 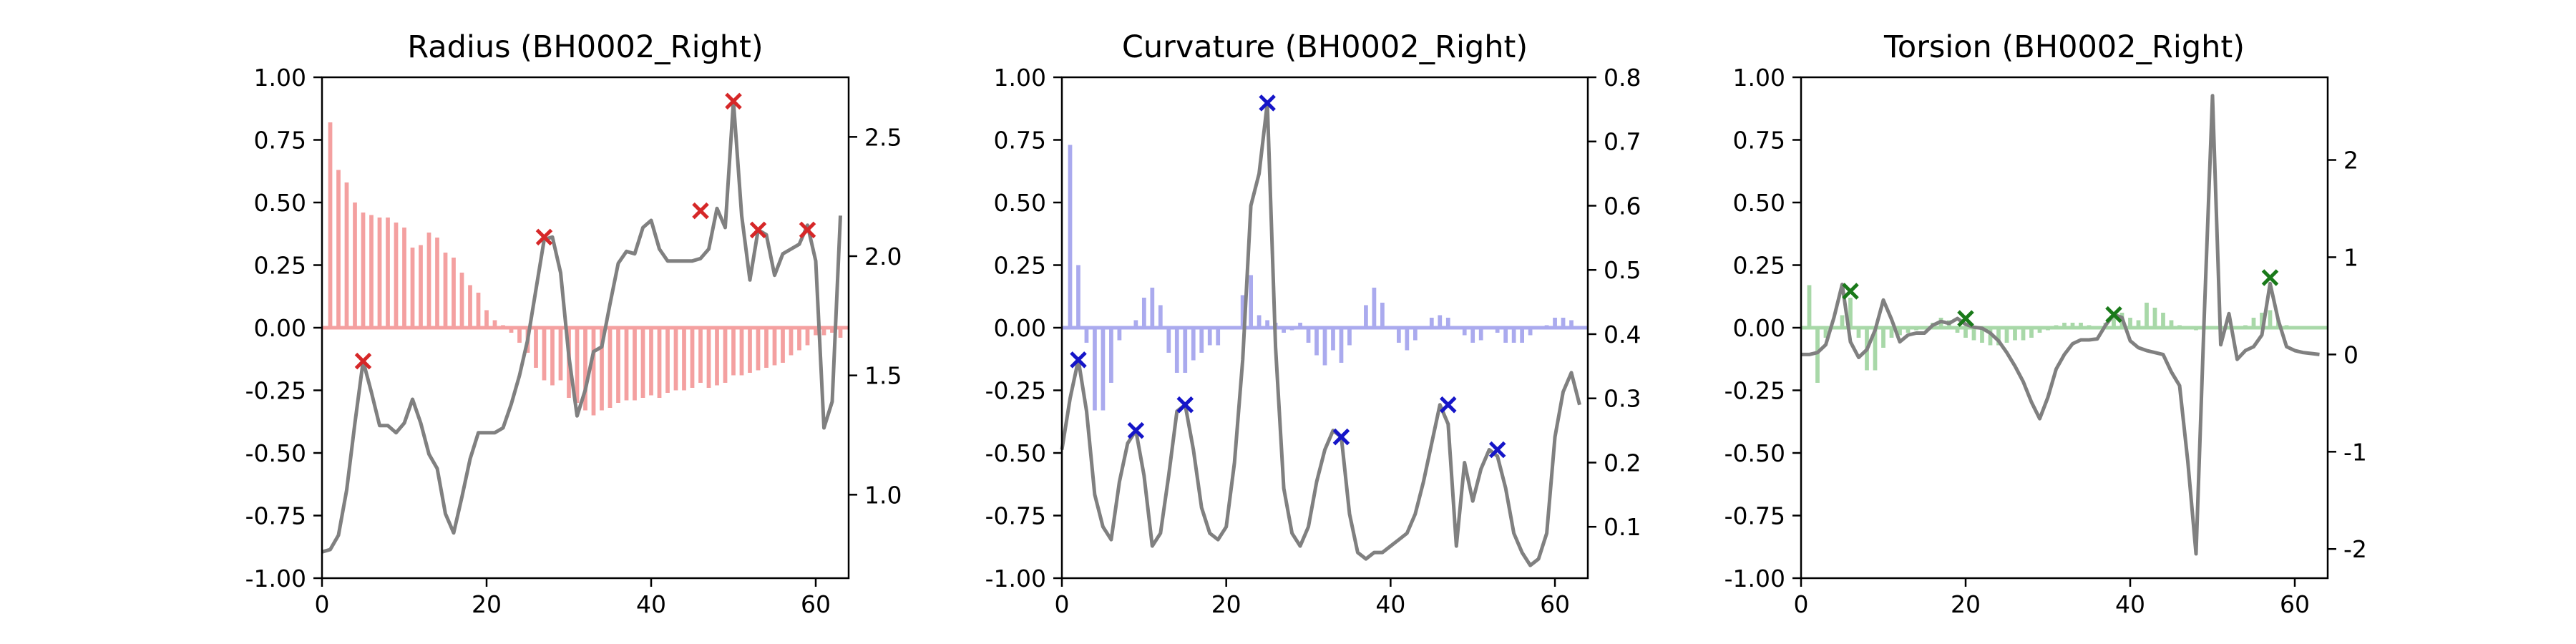 What do you see at coordinates (2350, 355) in the screenshot?
I see `y2-tick-label: 0` at bounding box center [2350, 355].